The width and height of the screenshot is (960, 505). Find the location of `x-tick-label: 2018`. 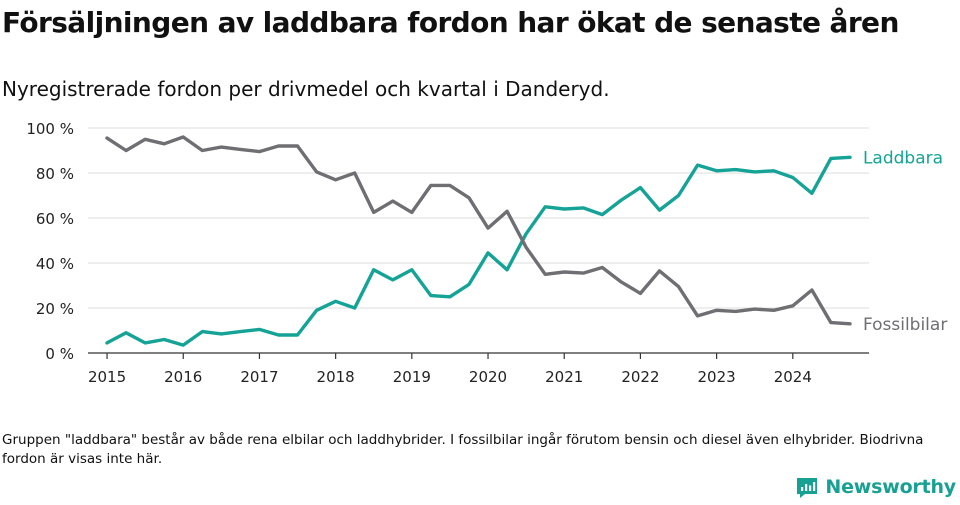

x-tick-label: 2018 is located at coordinates (336, 377).